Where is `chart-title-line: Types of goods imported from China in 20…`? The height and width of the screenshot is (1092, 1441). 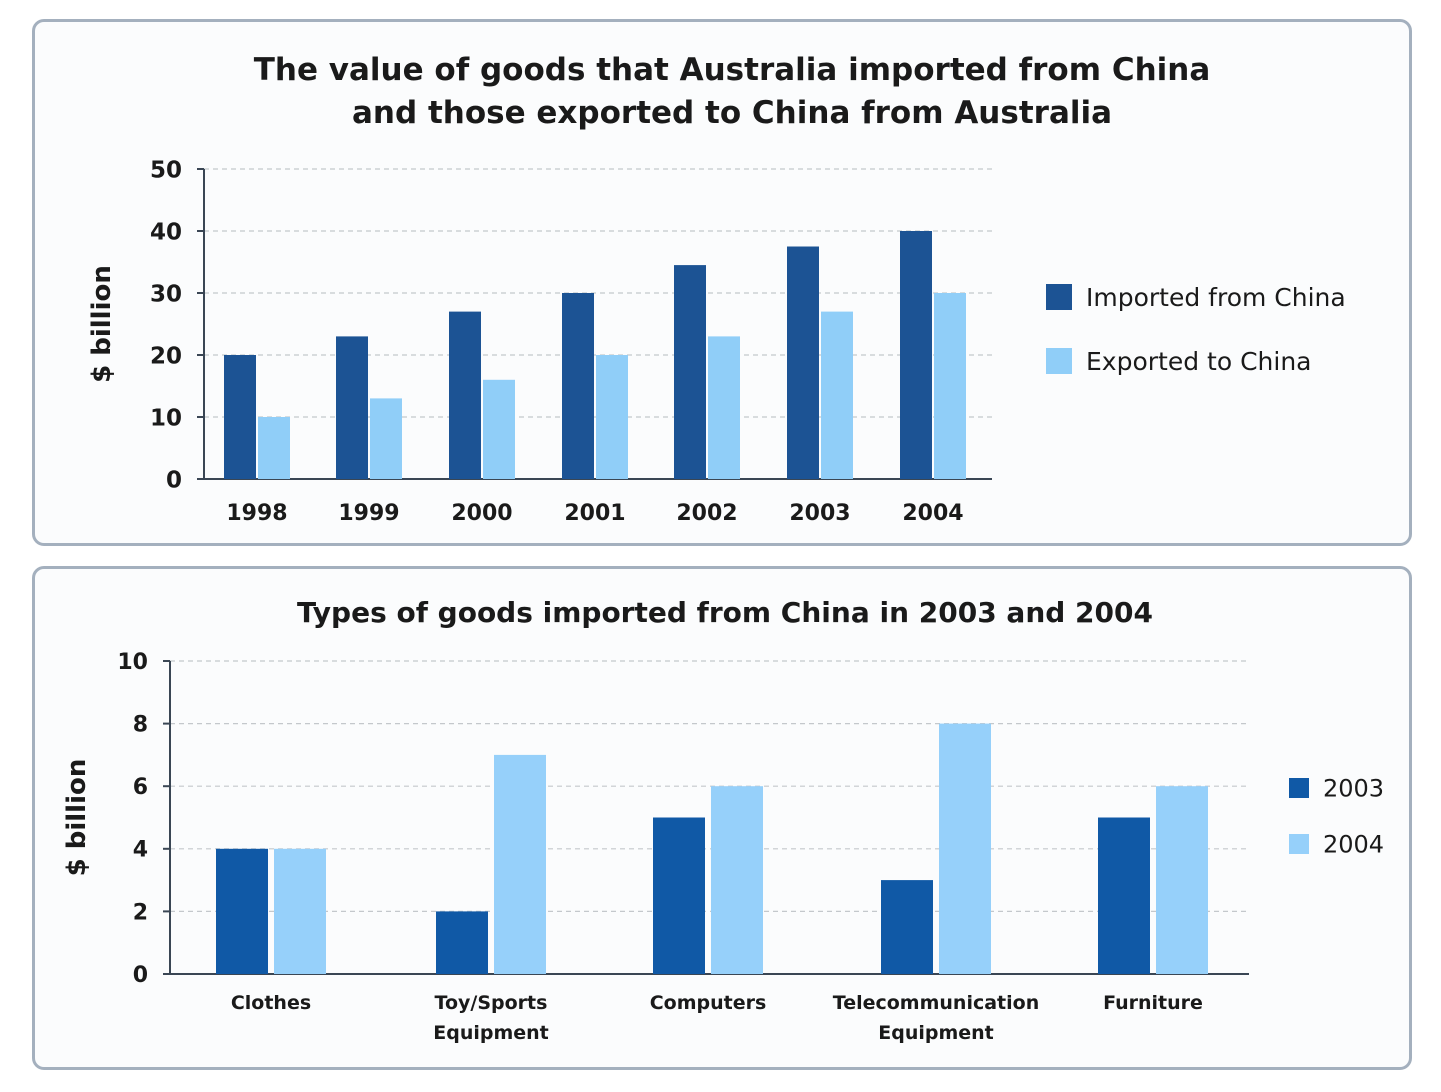
chart-title-line: Types of goods imported from China in 20… is located at coordinates (725, 612).